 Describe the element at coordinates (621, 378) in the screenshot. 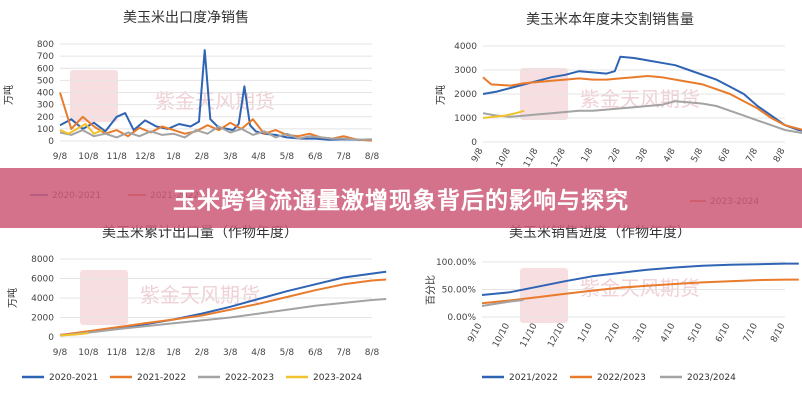

I see `legend-label: 2022/2023` at that location.